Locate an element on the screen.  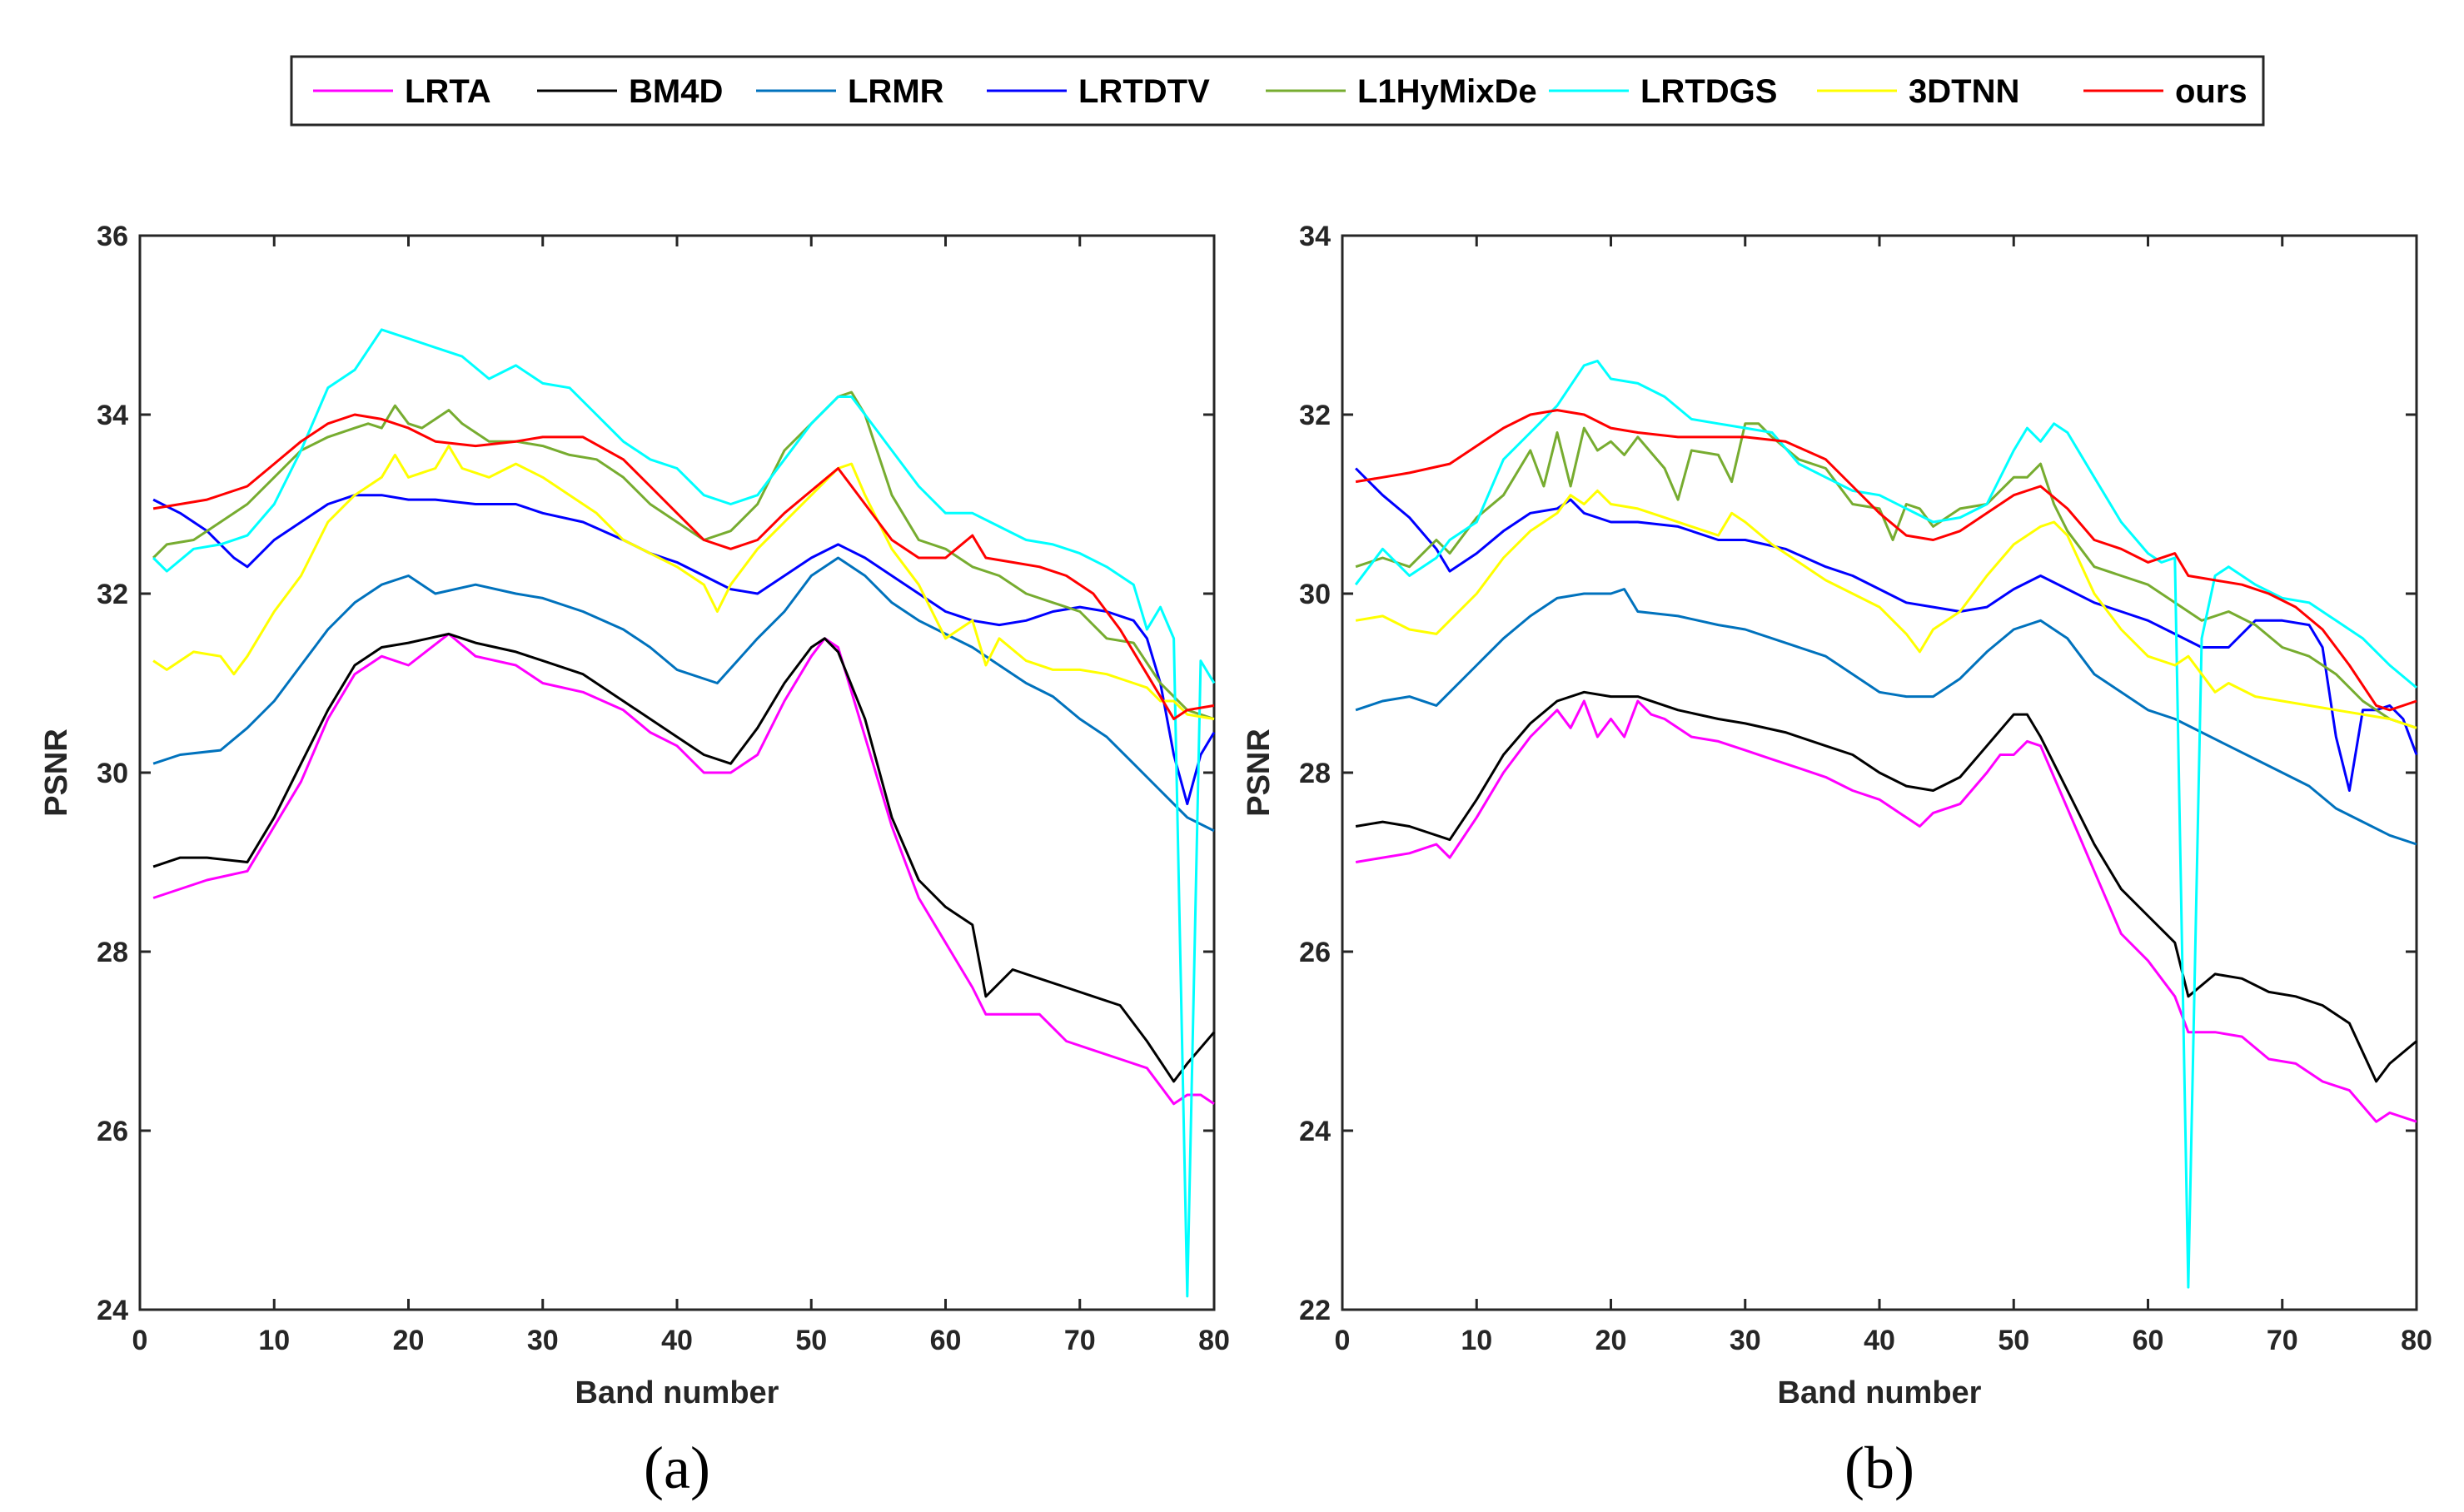
y-axis-title-b: PSNR is located at coordinates (1259, 773).